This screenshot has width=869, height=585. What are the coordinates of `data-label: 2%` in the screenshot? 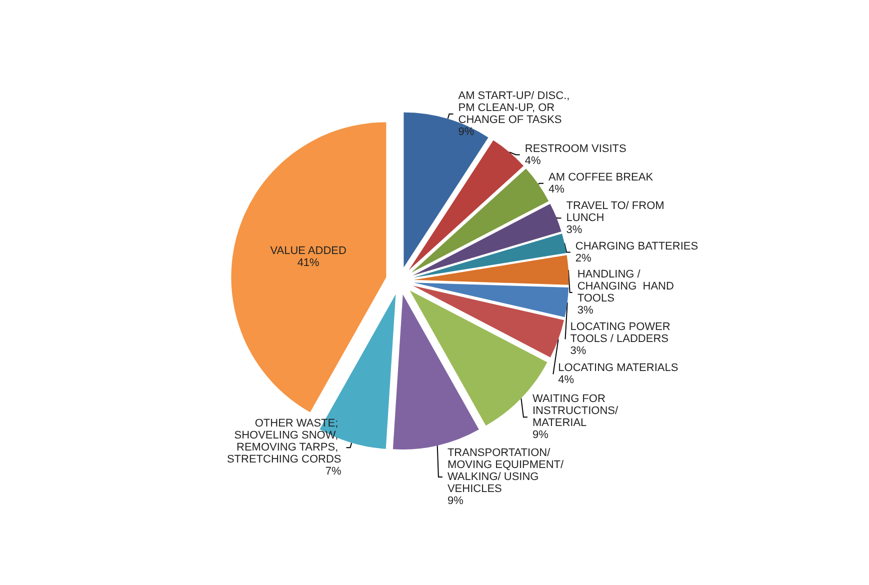 It's located at (583, 258).